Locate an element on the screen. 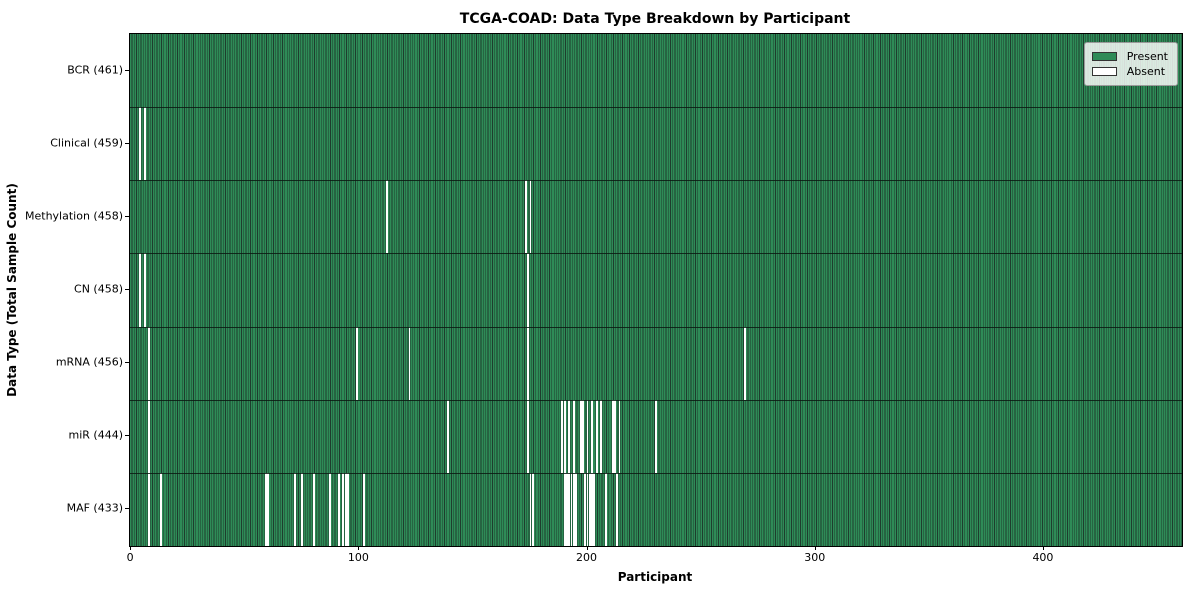 The height and width of the screenshot is (600, 1200). heatmap-row-methylation is located at coordinates (656, 217).